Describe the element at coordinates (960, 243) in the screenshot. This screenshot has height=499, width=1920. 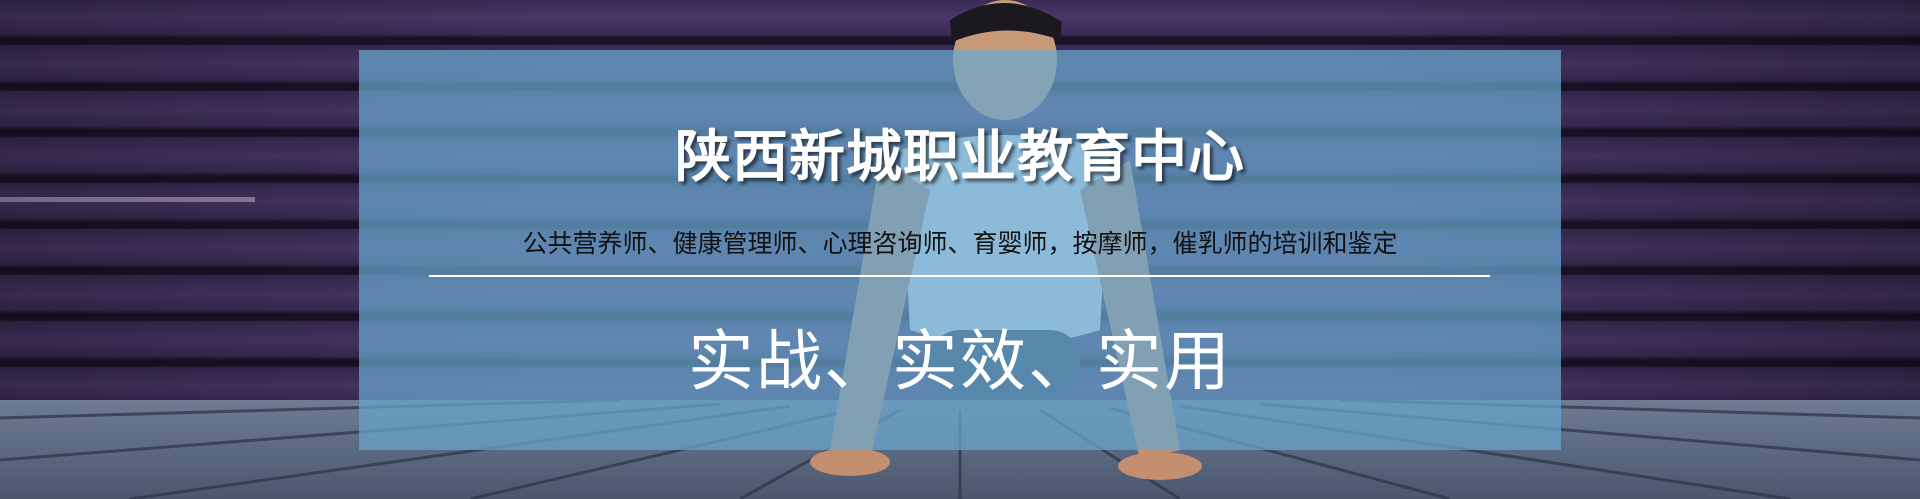
I see `course-list-text: 公共营养师、健康管理师、心理咨询师、育婴师，按摩师，催乳师的培训和鉴定` at that location.